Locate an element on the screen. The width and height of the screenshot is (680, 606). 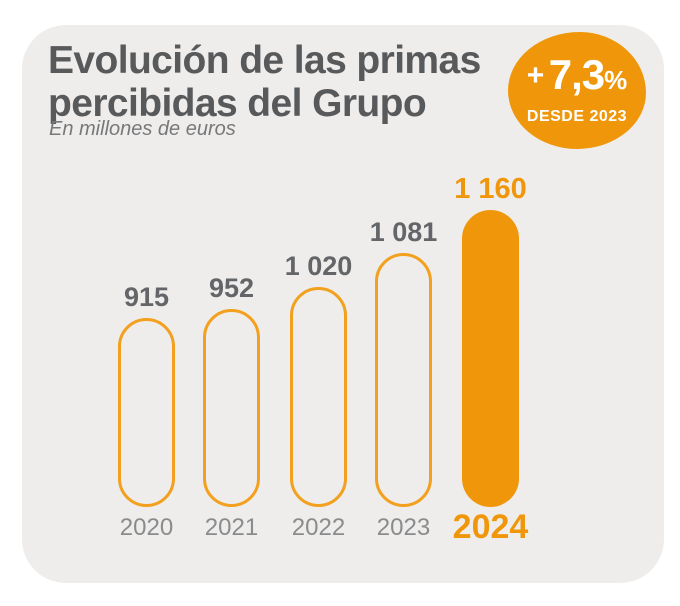
bar-group: 1 020 2022 is located at coordinates (319, 304).